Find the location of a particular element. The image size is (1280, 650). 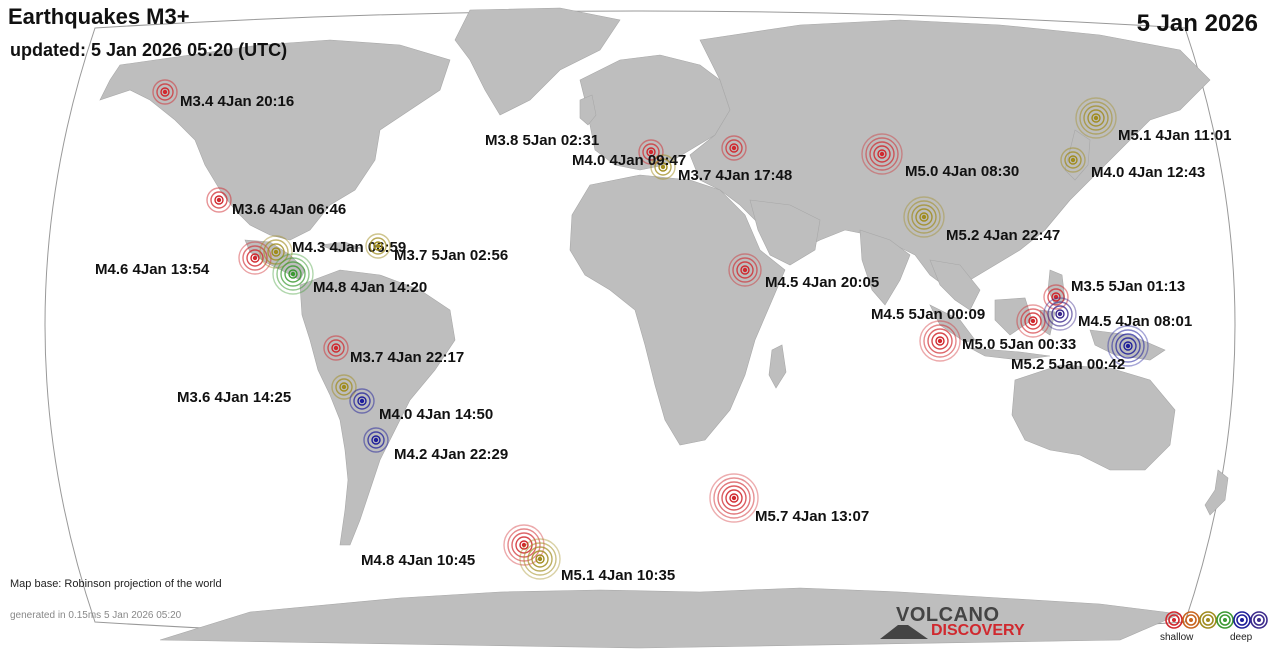

page-title: Earthquakes M3+ is located at coordinates (99, 16).